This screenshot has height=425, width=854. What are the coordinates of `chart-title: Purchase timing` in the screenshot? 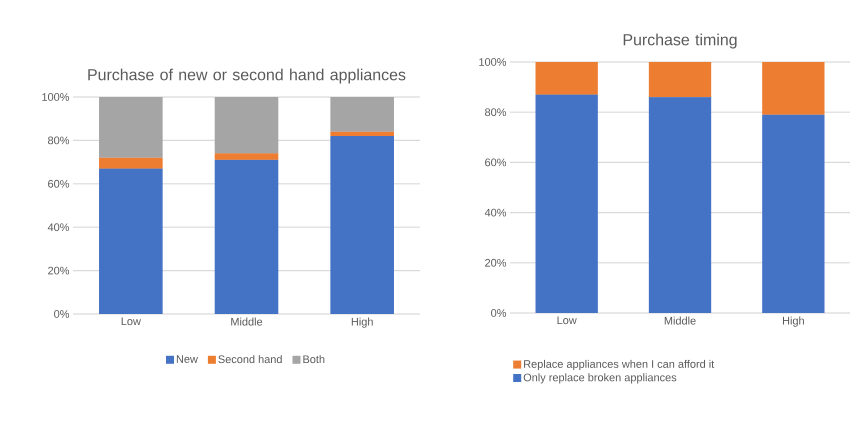 It's located at (680, 41).